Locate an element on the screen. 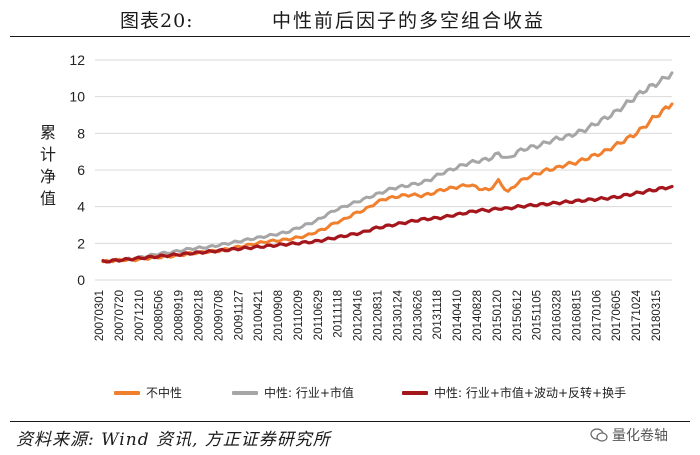 The height and width of the screenshot is (455, 700). x-tick-label: 20090708 is located at coordinates (219, 315).